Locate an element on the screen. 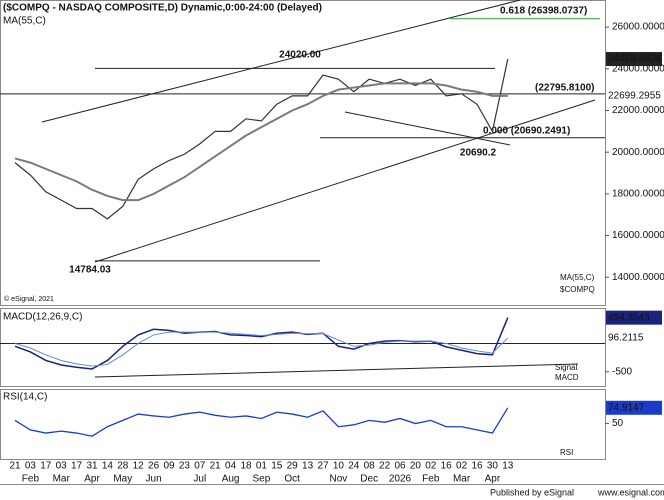 The height and width of the screenshot is (500, 664). annotation: 0.618 (26398.0737) is located at coordinates (543, 11).